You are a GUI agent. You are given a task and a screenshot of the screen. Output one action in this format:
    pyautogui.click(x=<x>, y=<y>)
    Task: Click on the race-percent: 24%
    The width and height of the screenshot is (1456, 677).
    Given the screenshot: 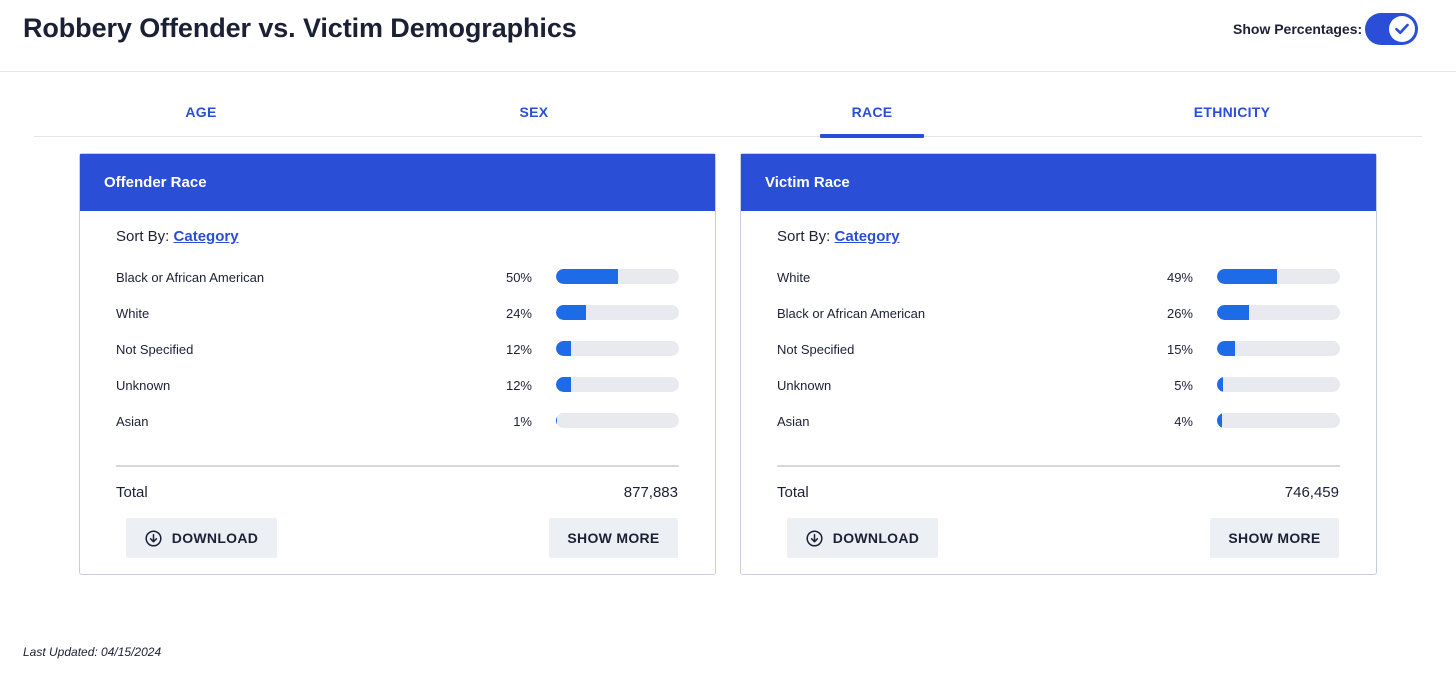 What is the action you would take?
    pyautogui.click(x=518, y=313)
    